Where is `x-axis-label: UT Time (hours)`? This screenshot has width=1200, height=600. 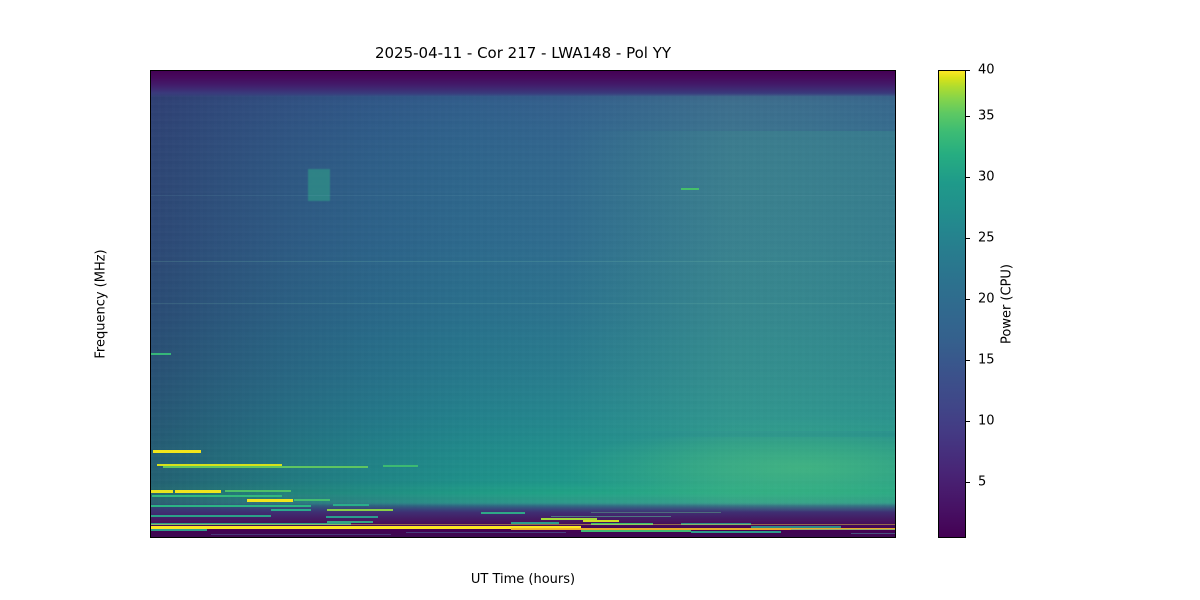 x-axis-label: UT Time (hours) is located at coordinates (523, 579).